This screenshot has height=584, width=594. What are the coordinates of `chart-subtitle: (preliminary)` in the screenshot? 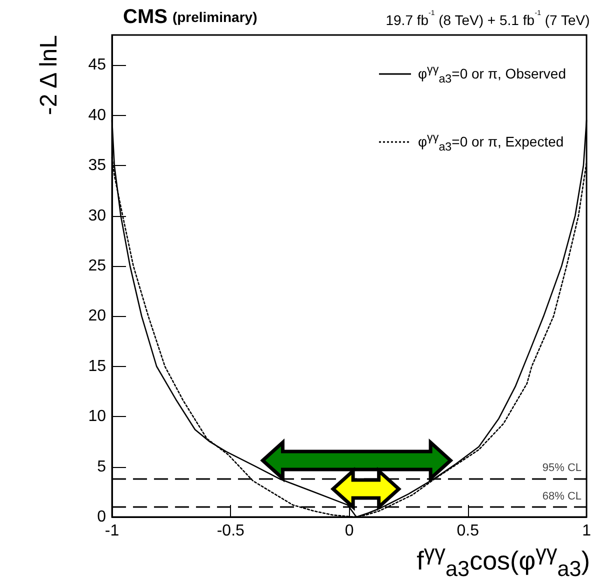 It's located at (215, 17).